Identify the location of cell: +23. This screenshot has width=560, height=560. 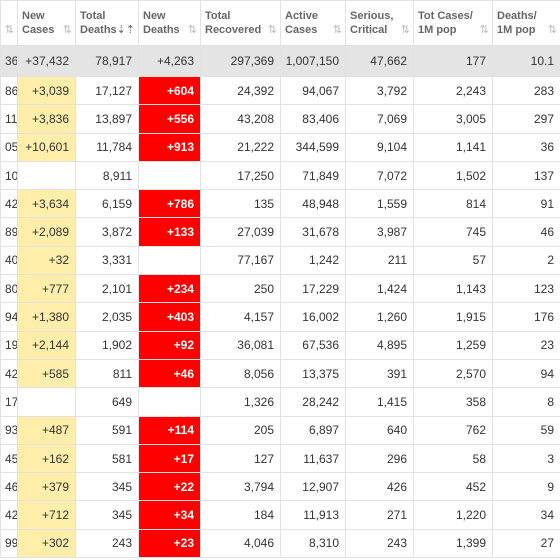
(169, 543).